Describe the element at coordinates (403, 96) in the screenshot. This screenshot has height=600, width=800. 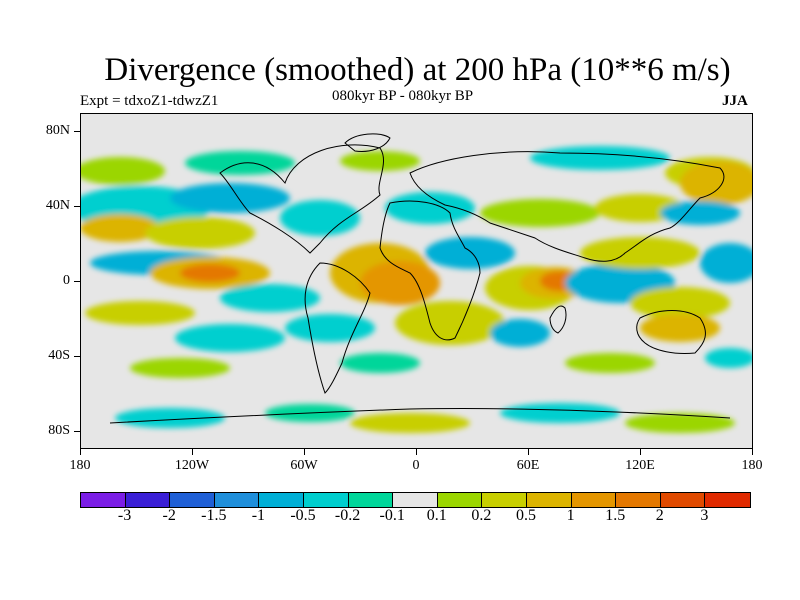
I see `period-label: 080kyr BP - 080kyr BP` at that location.